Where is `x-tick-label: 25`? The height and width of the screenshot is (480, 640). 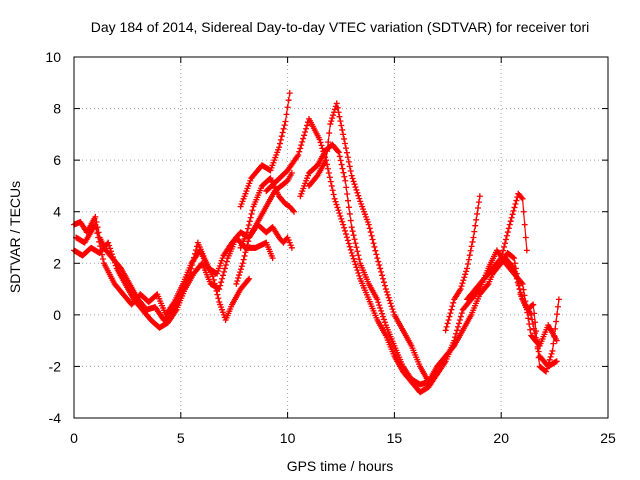 x-tick-label: 25 is located at coordinates (608, 438).